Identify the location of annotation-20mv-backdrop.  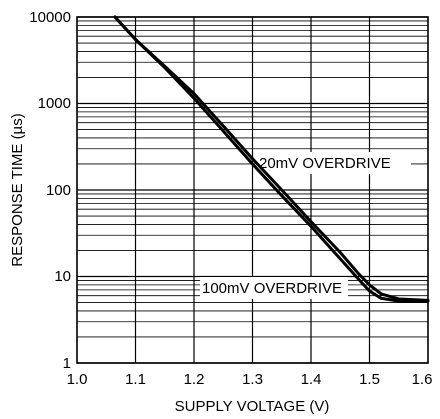
(333, 163).